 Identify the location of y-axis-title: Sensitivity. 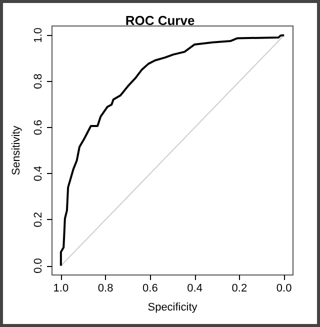
(16, 150).